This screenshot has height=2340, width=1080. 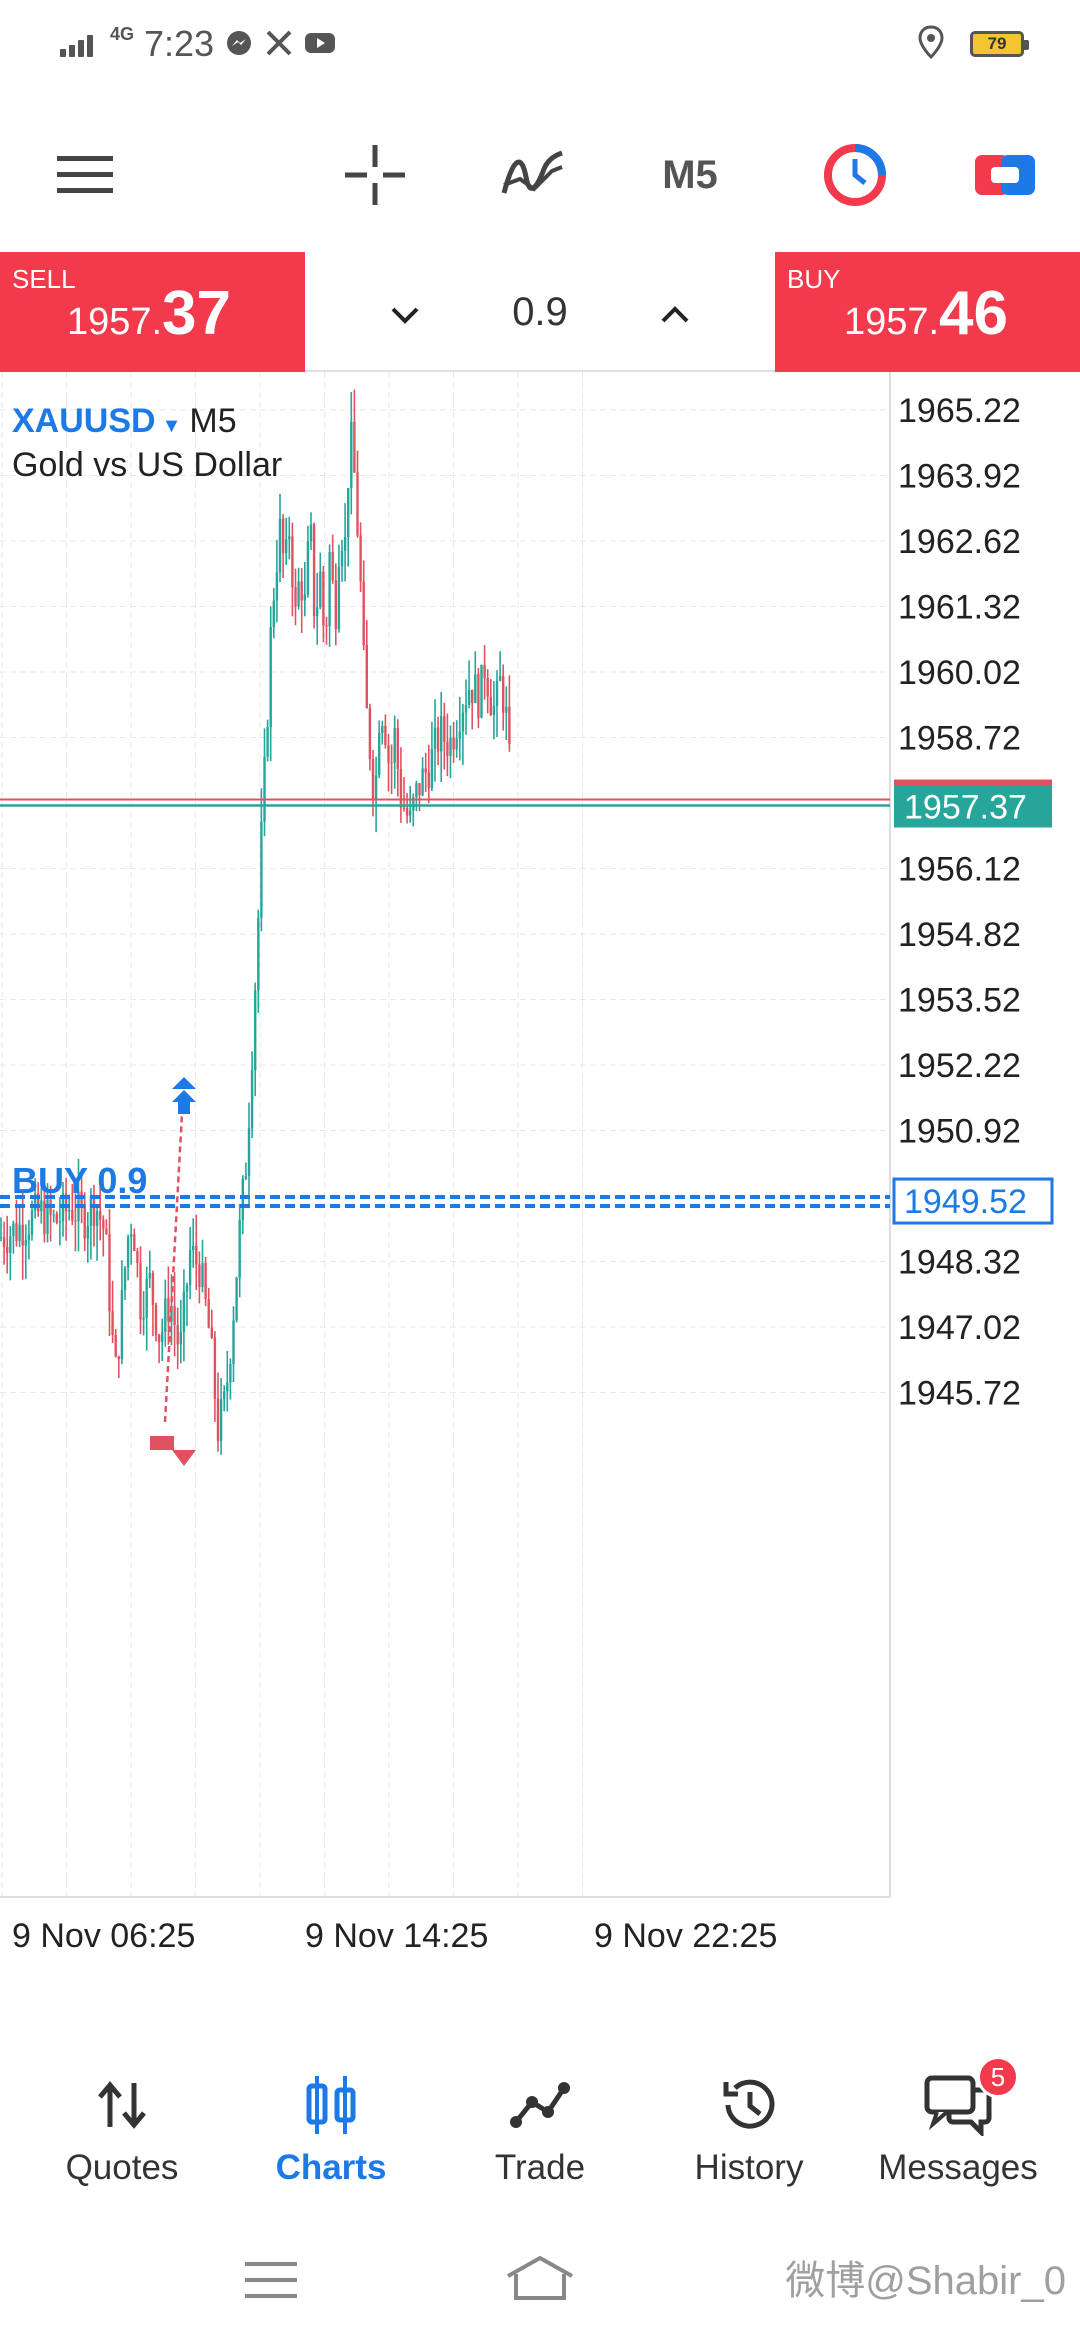 What do you see at coordinates (184, 1458) in the screenshot?
I see `sell-arrow-icon` at bounding box center [184, 1458].